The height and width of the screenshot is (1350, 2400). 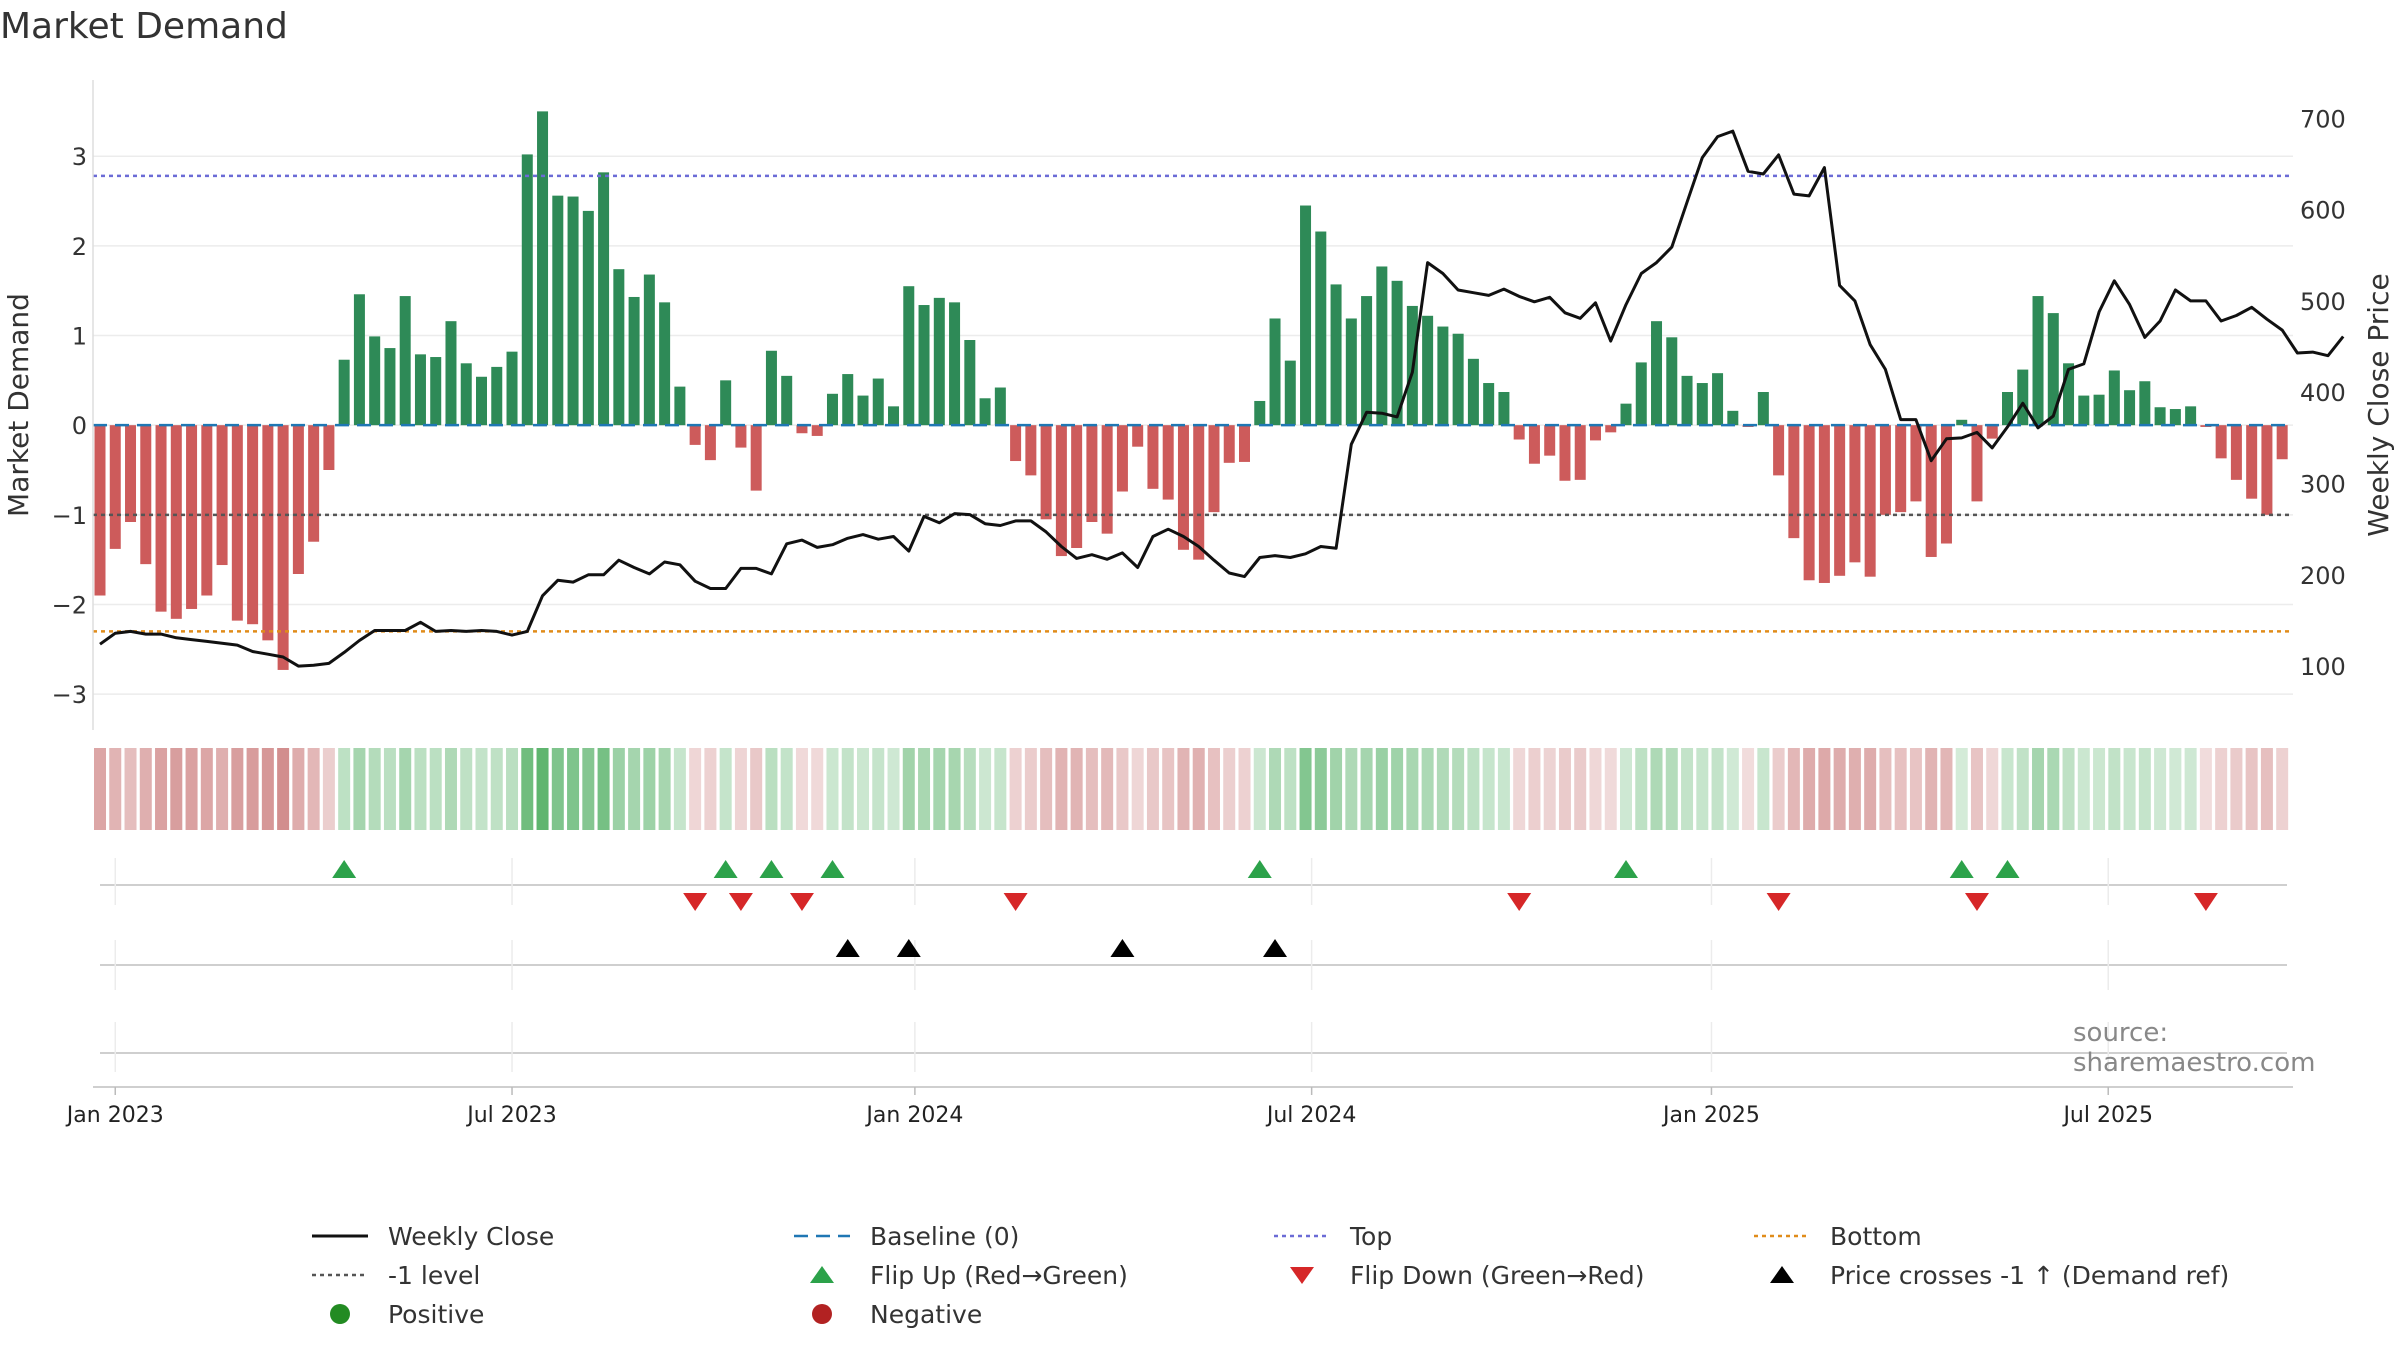 What do you see at coordinates (18, 405) in the screenshot?
I see `y-axis-label: Market Demand` at bounding box center [18, 405].